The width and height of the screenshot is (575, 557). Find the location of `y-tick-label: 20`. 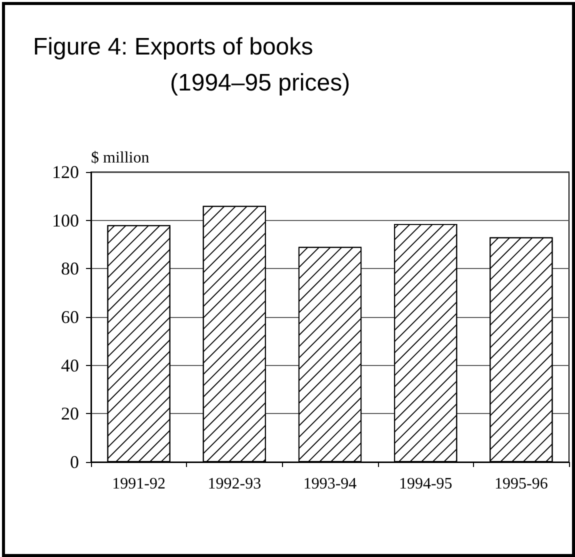

y-tick-label: 20 is located at coordinates (70, 414).